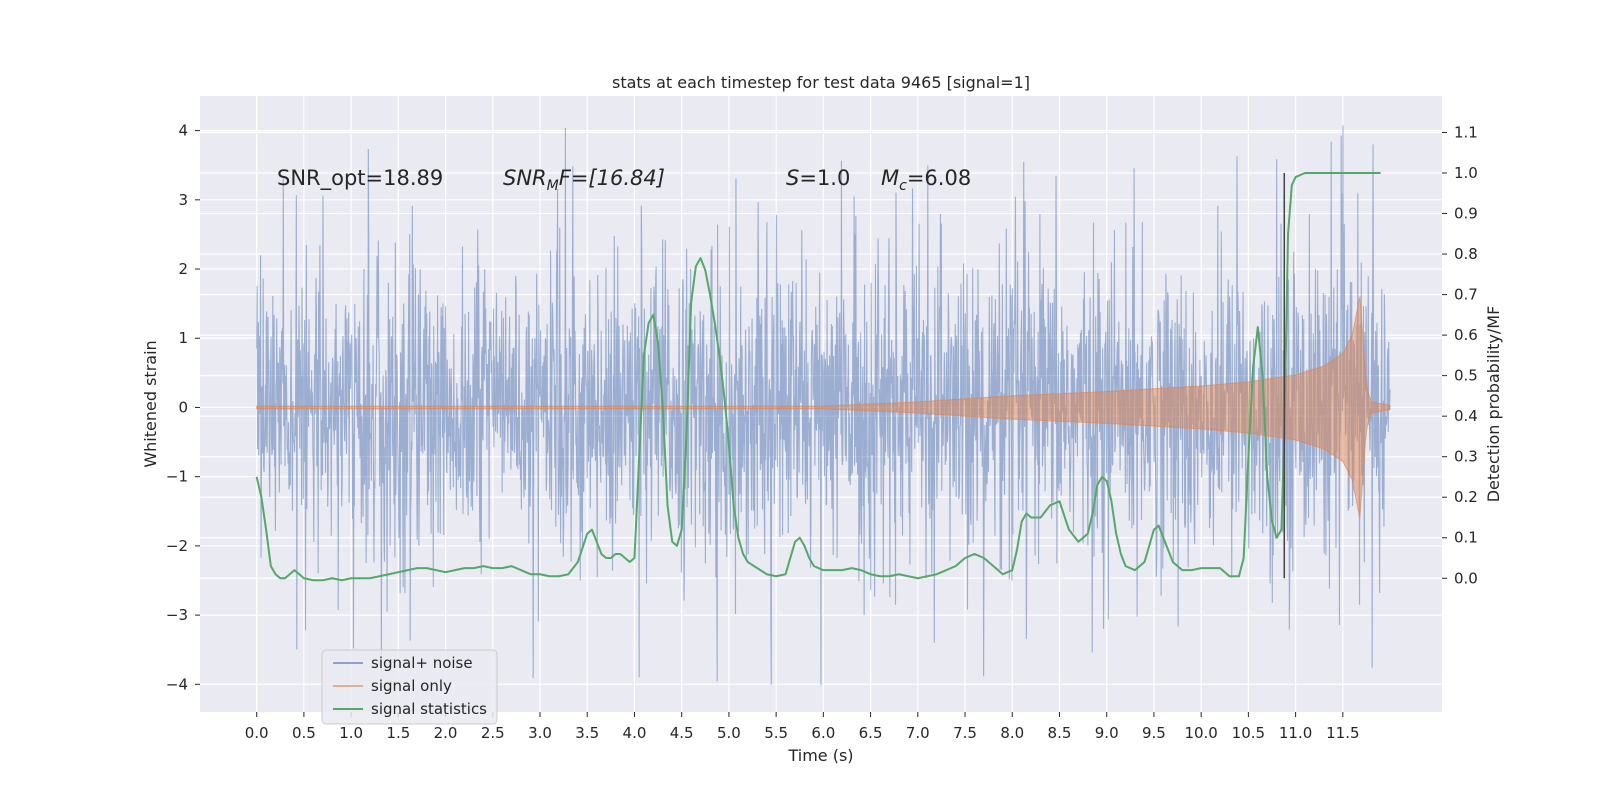 The image size is (1600, 800). I want to click on x-tick-label: 11.0, so click(1295, 733).